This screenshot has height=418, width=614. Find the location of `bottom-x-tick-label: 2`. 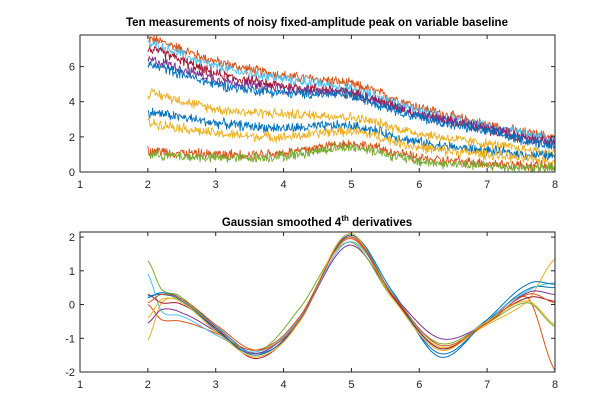

bottom-x-tick-label: 2 is located at coordinates (148, 385).